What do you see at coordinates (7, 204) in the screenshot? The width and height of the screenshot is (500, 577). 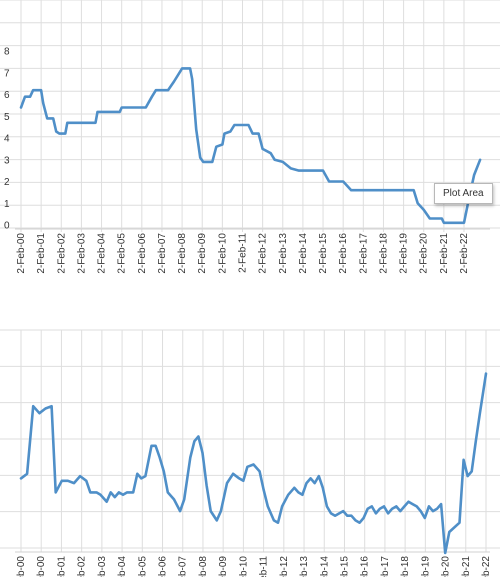 I see `y-tick-label: 1` at bounding box center [7, 204].